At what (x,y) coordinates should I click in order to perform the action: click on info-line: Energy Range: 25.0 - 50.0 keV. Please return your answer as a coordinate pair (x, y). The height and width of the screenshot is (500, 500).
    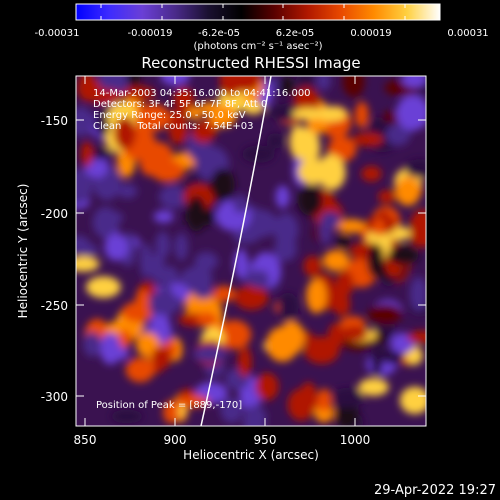
    Looking at the image, I should click on (169, 115).